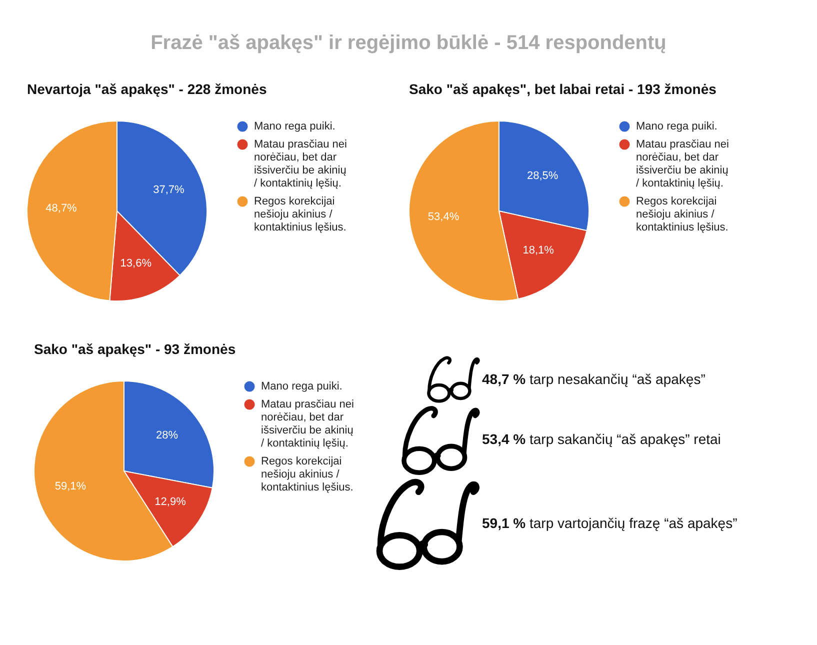 The width and height of the screenshot is (817, 645). What do you see at coordinates (610, 522) in the screenshot?
I see `text: 59,1 % tarp vartojančių frazę “aš apakęs”` at bounding box center [610, 522].